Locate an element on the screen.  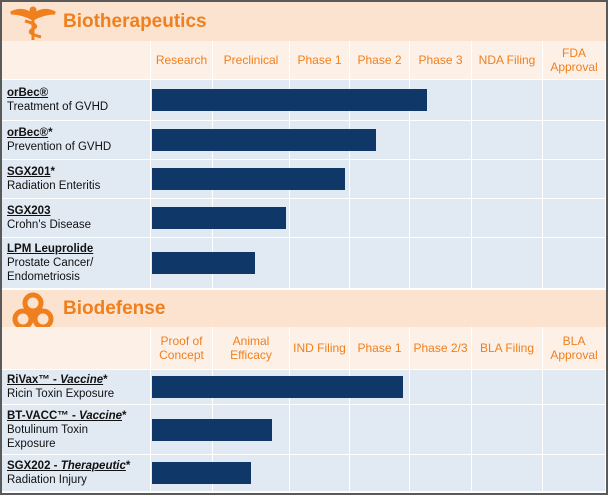
product-link: SGX203 is located at coordinates (28, 211).